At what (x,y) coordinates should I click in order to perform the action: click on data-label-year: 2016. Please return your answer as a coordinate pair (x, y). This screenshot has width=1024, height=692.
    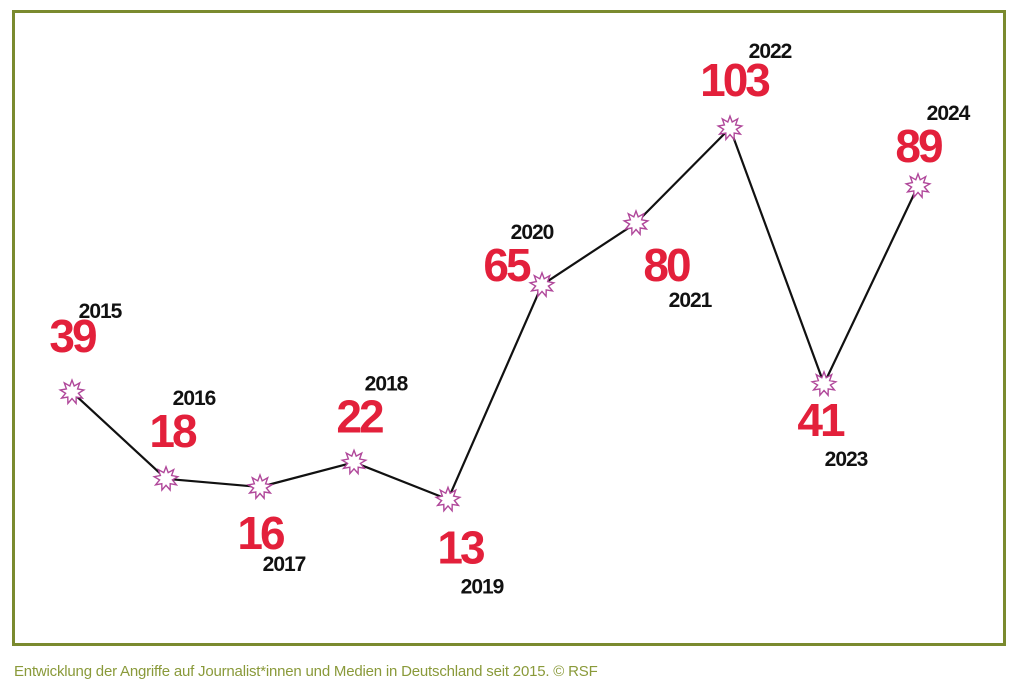
    Looking at the image, I should click on (194, 398).